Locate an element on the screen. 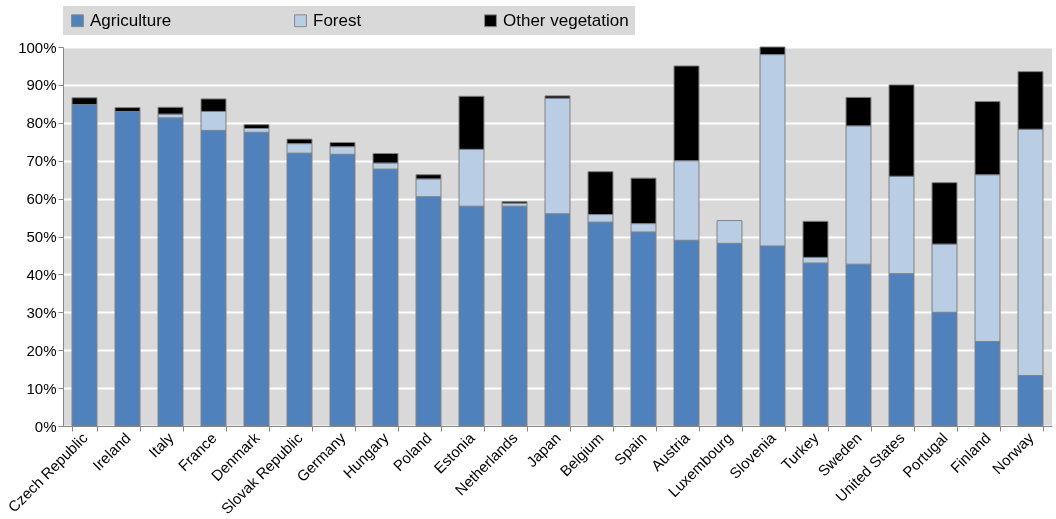  y-tick-label: 0% is located at coordinates (45, 426).